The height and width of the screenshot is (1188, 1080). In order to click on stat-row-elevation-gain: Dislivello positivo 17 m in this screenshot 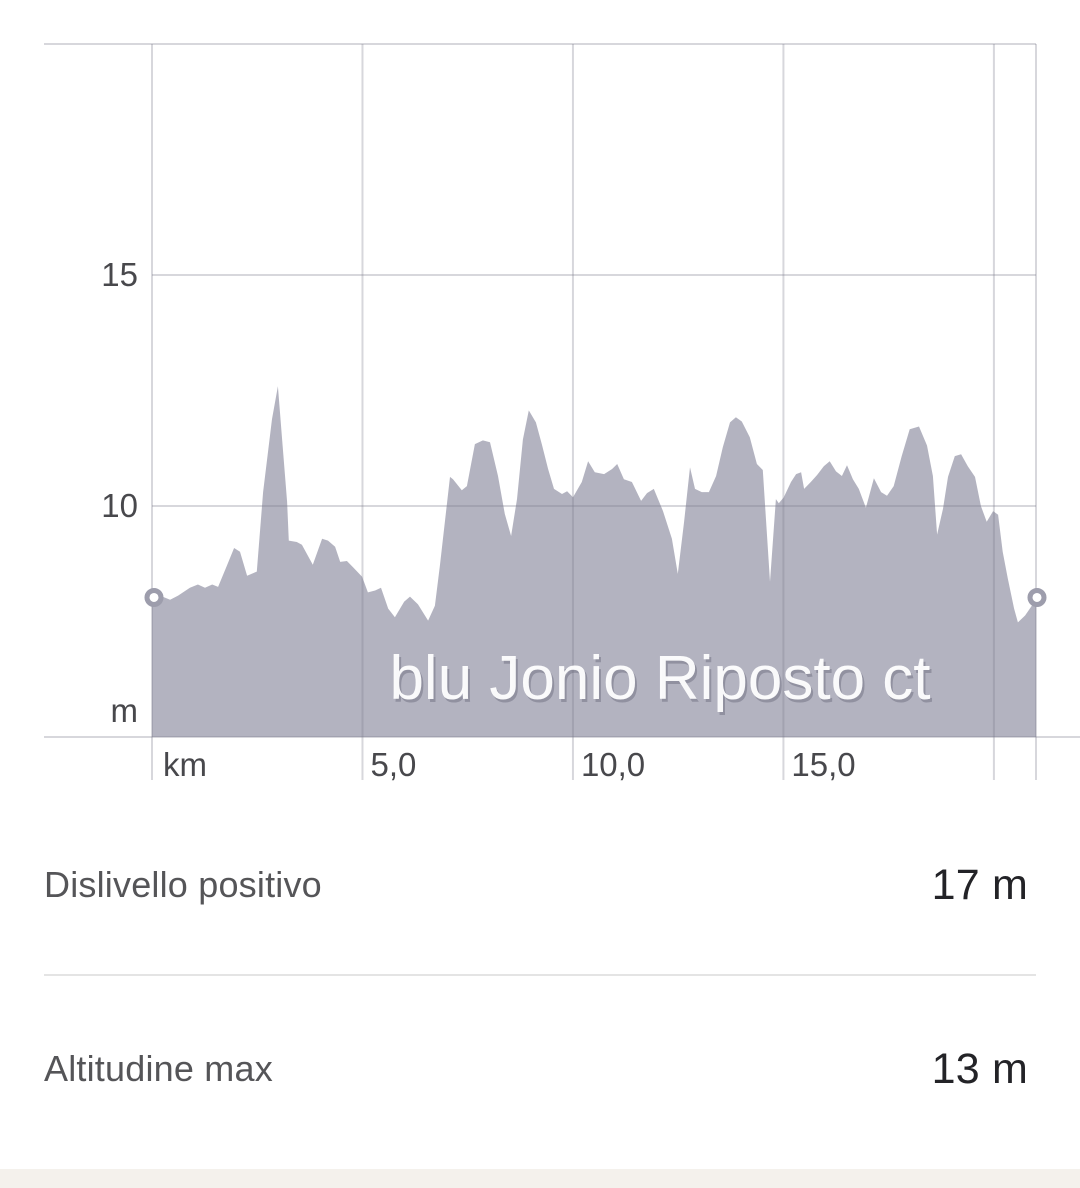, I will do `click(536, 885)`.